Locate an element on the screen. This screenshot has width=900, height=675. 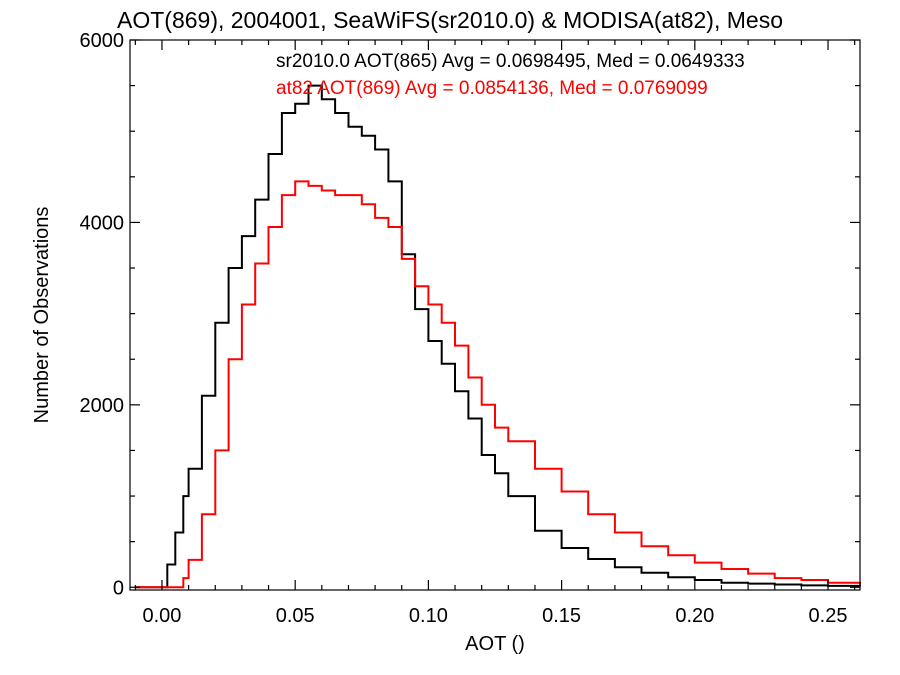
x-tick-label: 0.10 is located at coordinates (428, 616).